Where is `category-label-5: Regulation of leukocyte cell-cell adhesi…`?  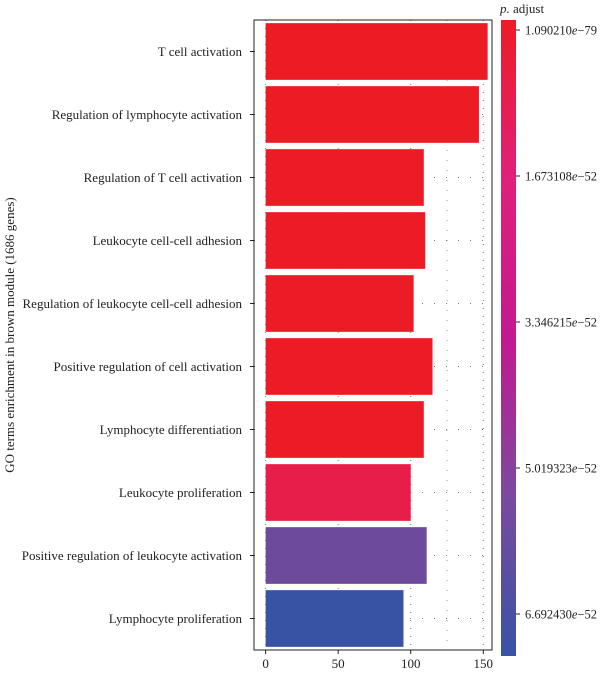
category-label-5: Regulation of leukocyte cell-cell adhesi… is located at coordinates (133, 303).